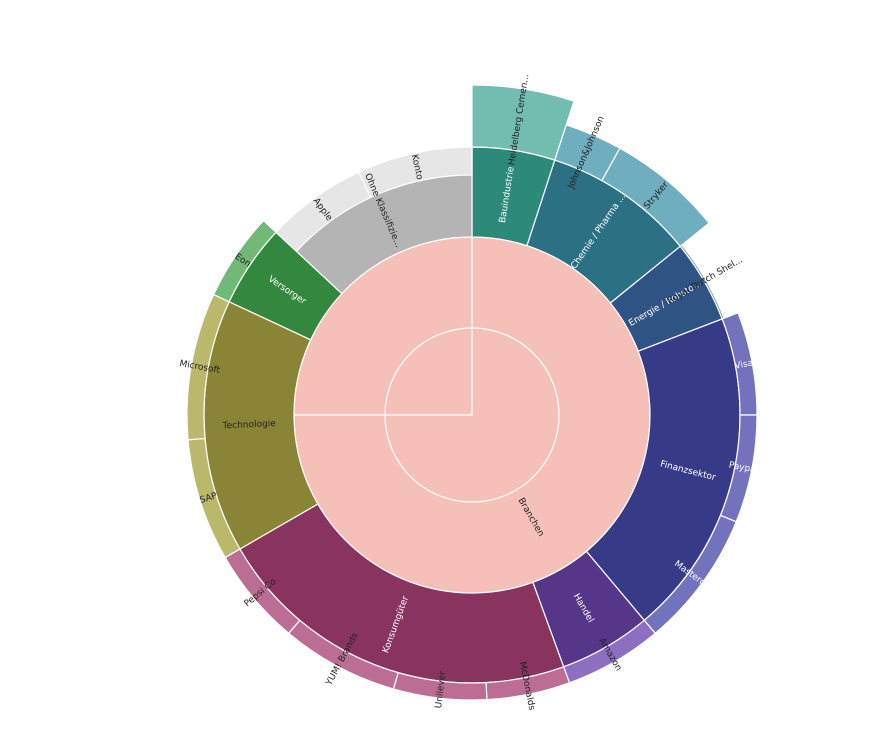 The image size is (885, 750). I want to click on label-technologie: Technologie, so click(248, 425).